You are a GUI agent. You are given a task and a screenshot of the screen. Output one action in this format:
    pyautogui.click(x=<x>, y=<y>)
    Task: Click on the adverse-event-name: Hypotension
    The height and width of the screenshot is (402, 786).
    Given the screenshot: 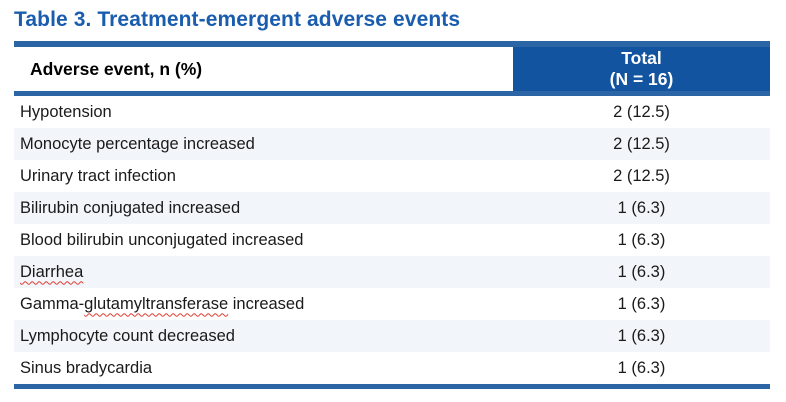 What is the action you would take?
    pyautogui.click(x=66, y=111)
    